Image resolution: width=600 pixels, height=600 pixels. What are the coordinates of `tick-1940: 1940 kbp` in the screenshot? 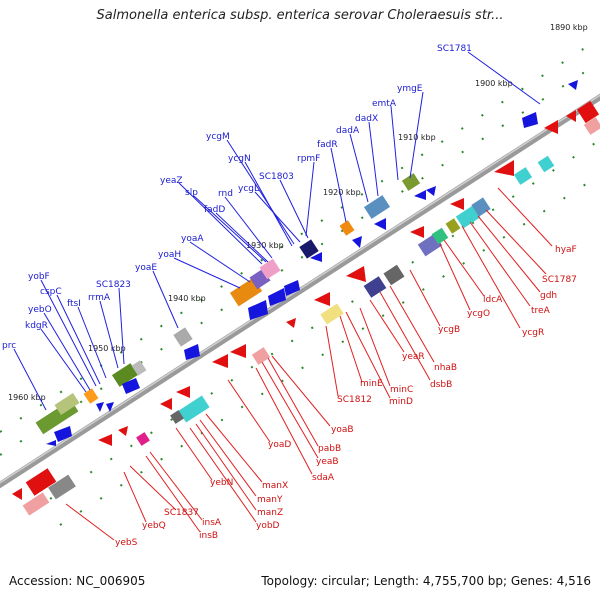 It's located at (187, 298).